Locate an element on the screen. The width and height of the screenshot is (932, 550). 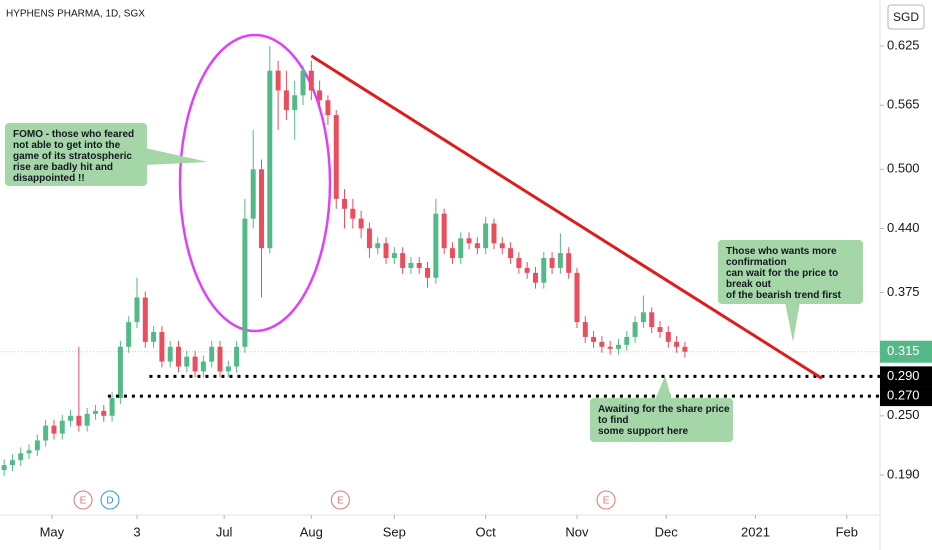
price-level-label: 0.290 is located at coordinates (903, 375).